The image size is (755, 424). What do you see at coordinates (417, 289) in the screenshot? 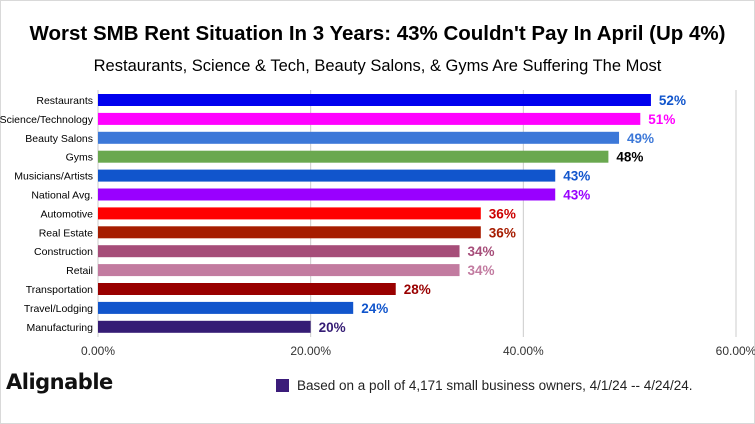
I see `data-label: 28%` at bounding box center [417, 289].